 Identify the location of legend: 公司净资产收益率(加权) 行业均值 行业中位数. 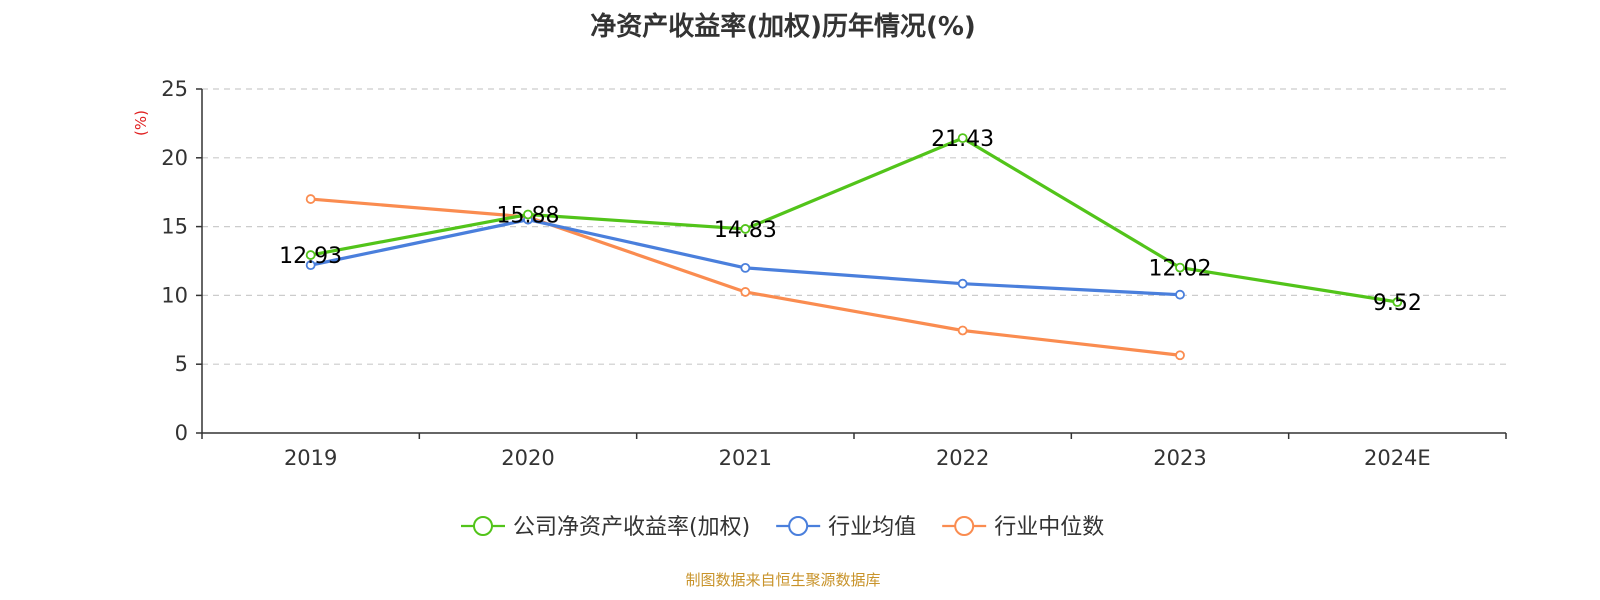
(782, 527).